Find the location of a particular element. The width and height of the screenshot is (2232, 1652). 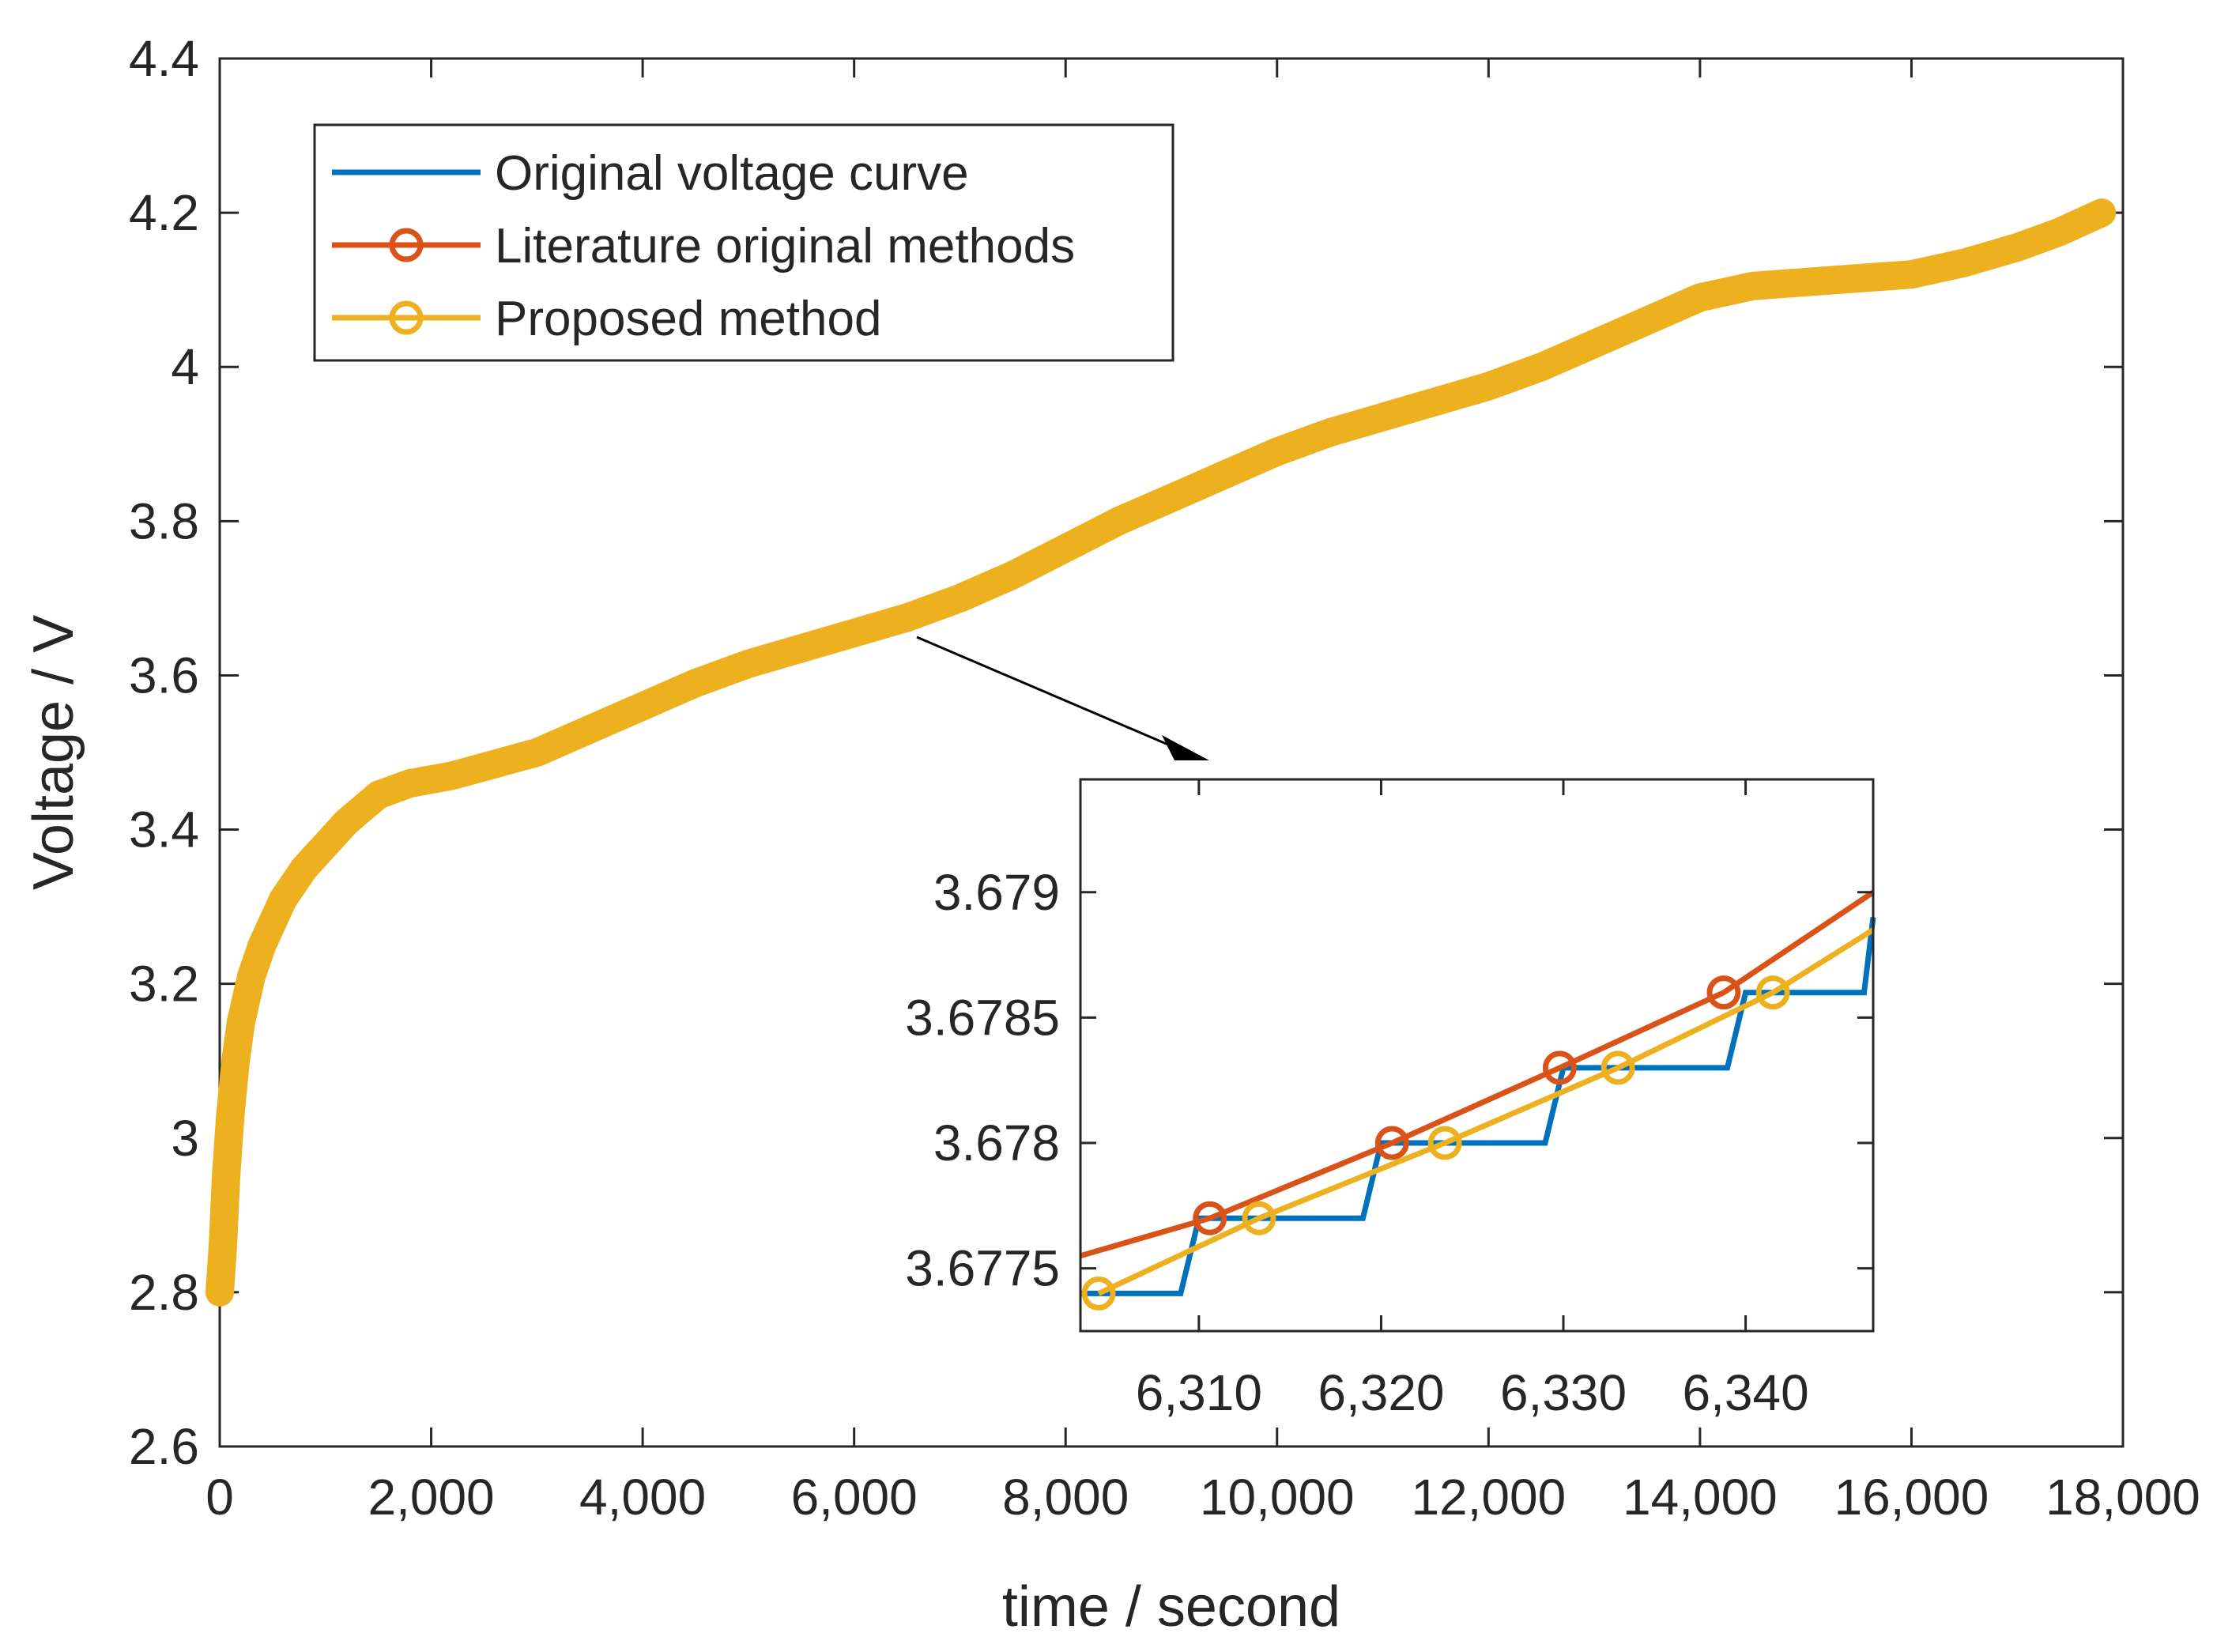

inset-axes-frame is located at coordinates (1477, 1055).